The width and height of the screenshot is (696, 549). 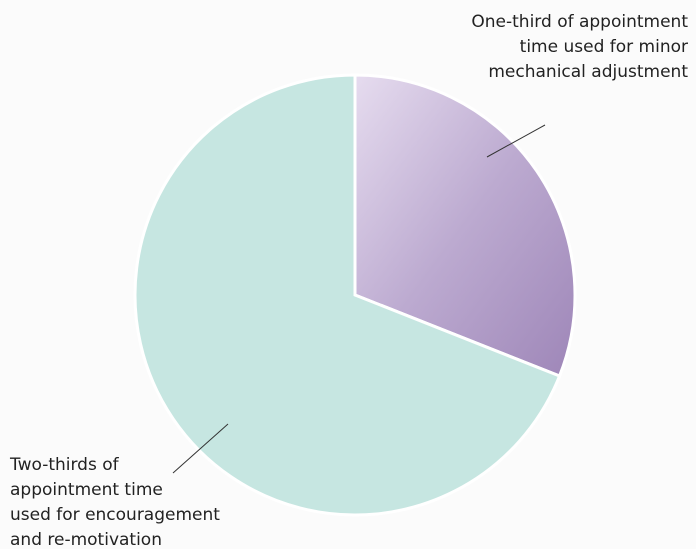 I want to click on slice-label: used for encouragement, so click(x=115, y=515).